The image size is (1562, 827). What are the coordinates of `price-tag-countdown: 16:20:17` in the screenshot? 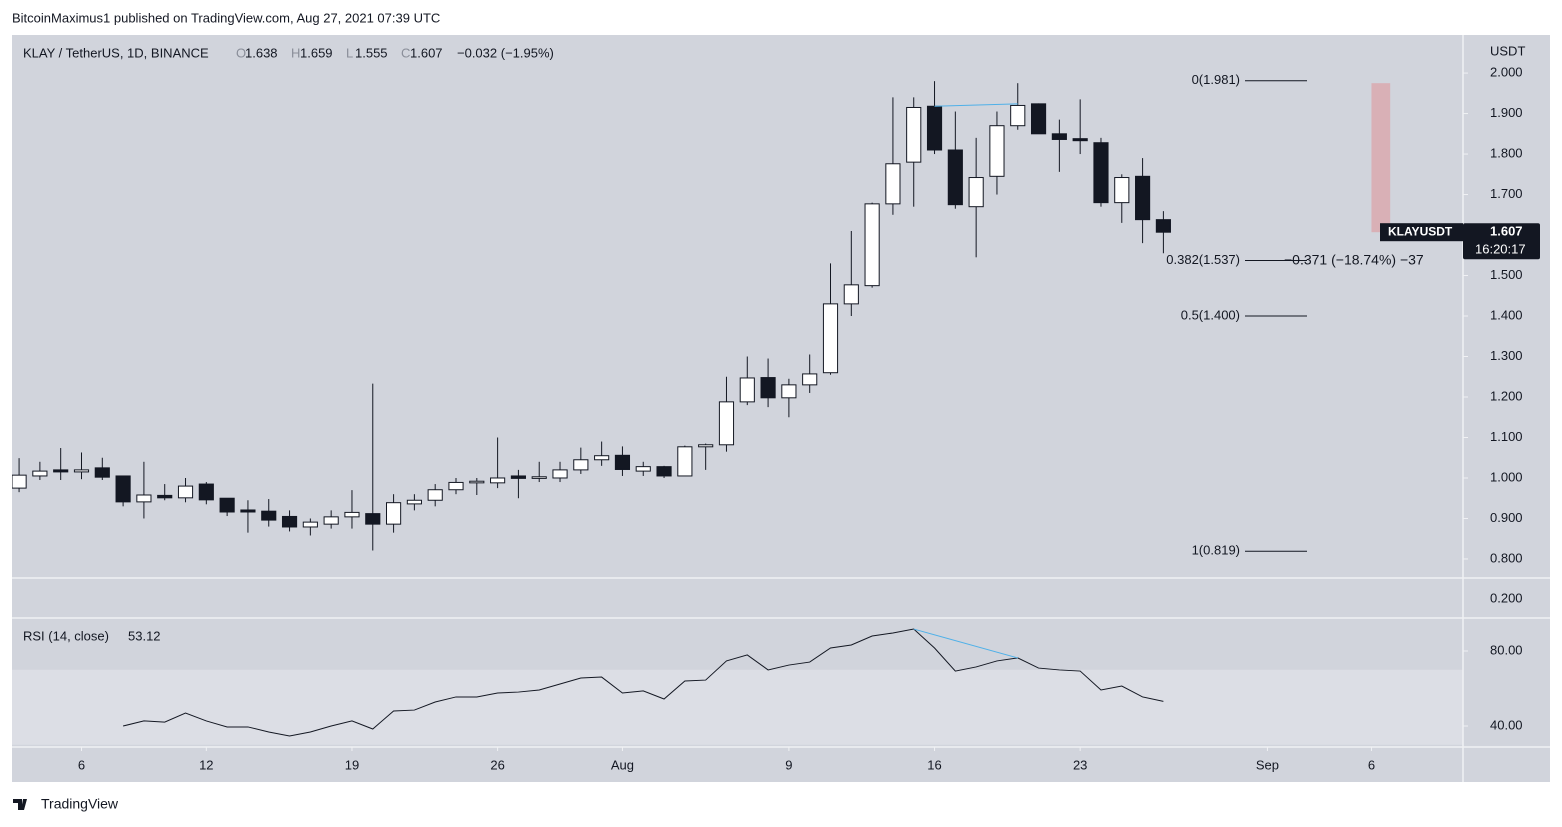 It's located at (1500, 249).